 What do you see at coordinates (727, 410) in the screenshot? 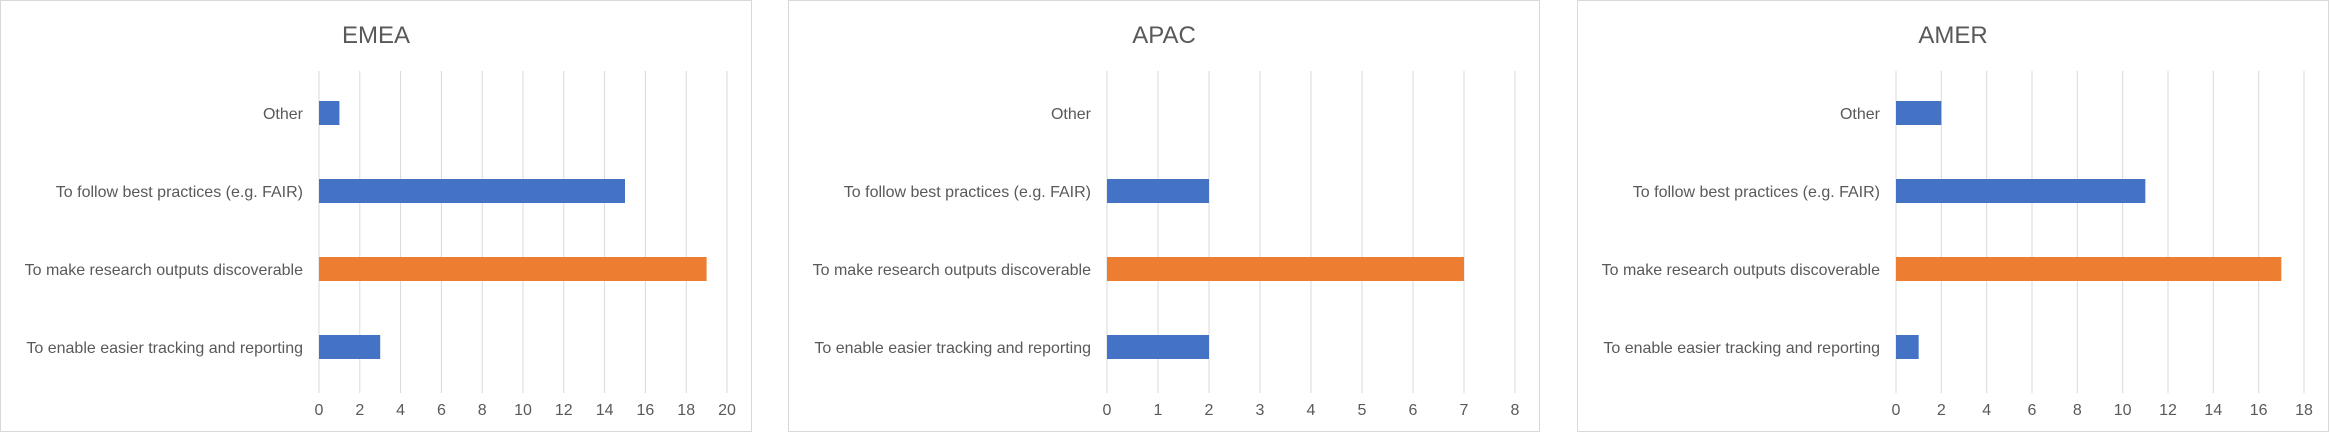
I see `x-tick-label: 20` at bounding box center [727, 410].